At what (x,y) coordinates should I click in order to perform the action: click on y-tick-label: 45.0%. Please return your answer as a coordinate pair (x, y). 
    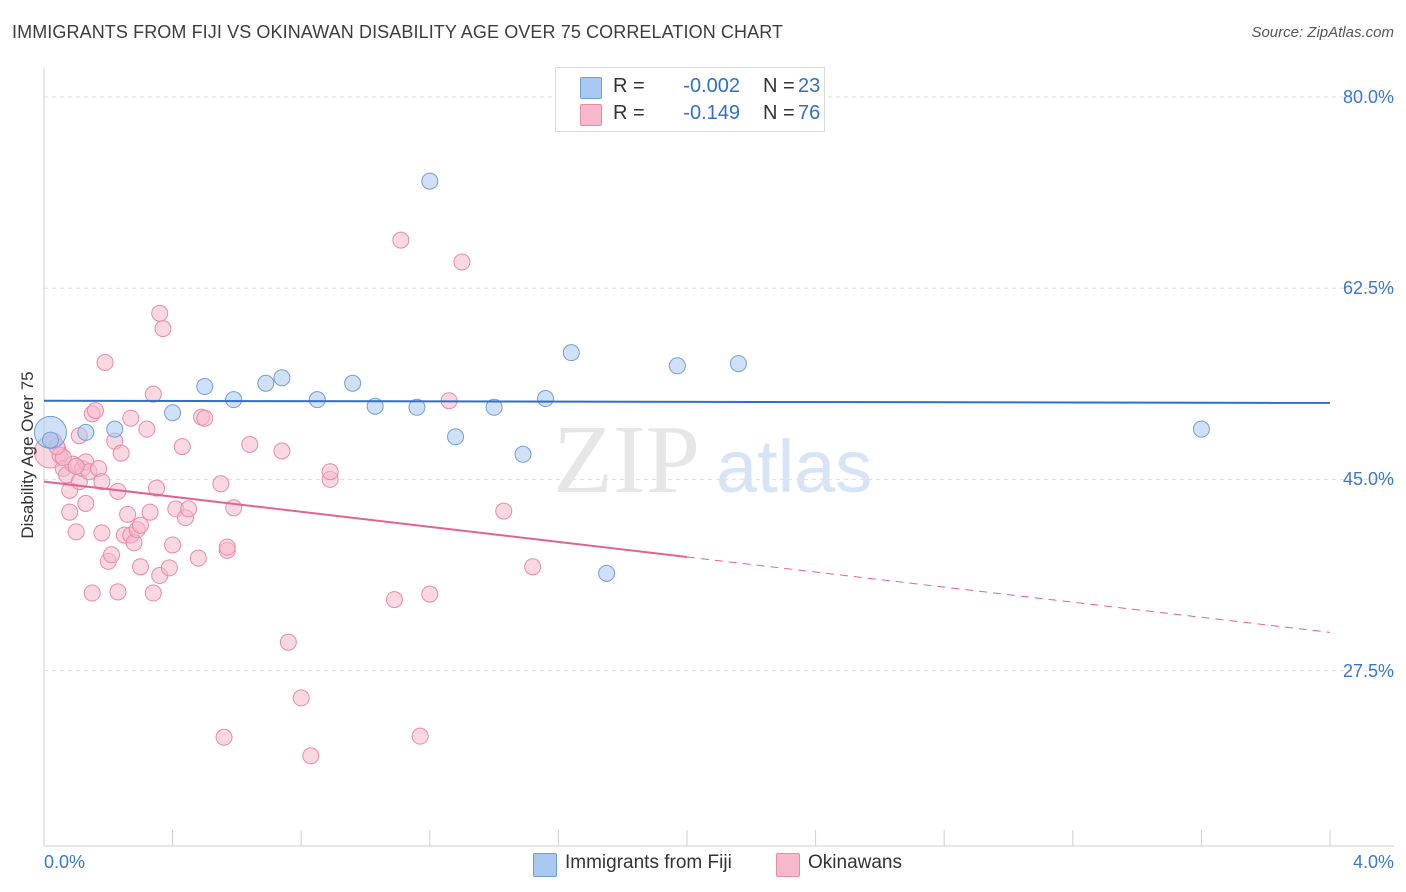
    Looking at the image, I should click on (1368, 479).